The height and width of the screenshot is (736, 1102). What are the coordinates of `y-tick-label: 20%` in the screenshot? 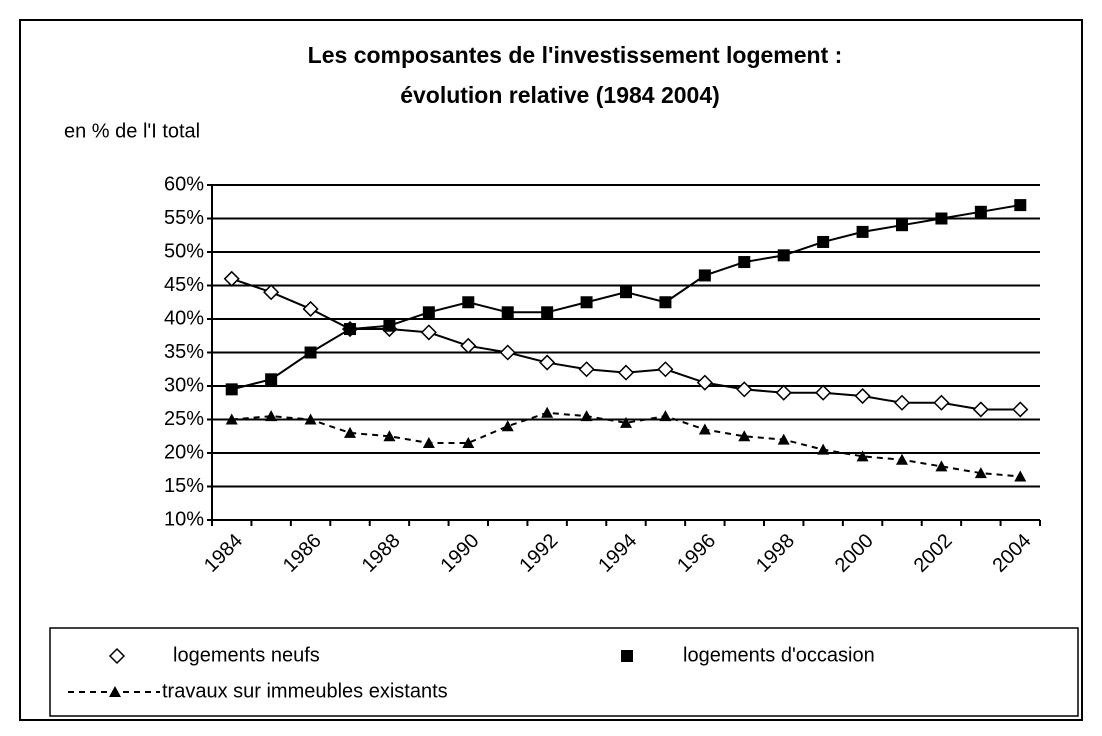 It's located at (184, 452).